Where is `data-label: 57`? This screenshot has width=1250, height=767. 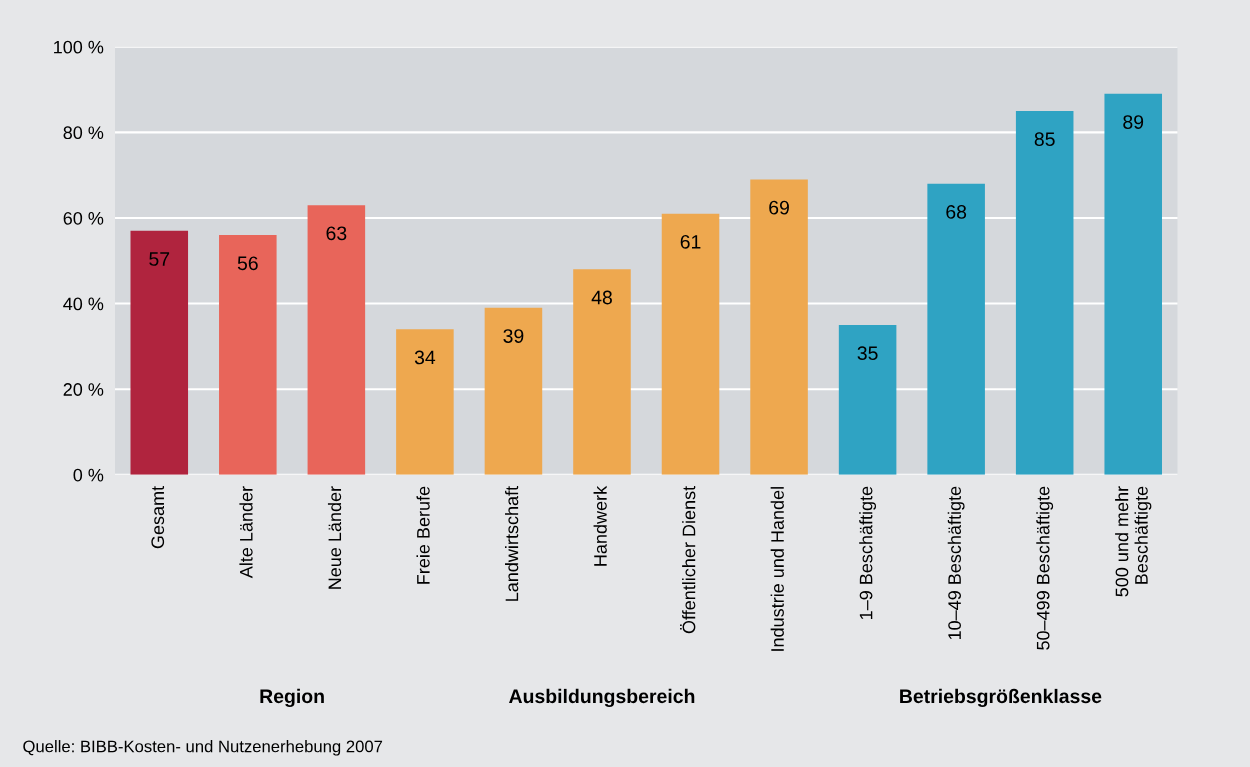
data-label: 57 is located at coordinates (159, 259).